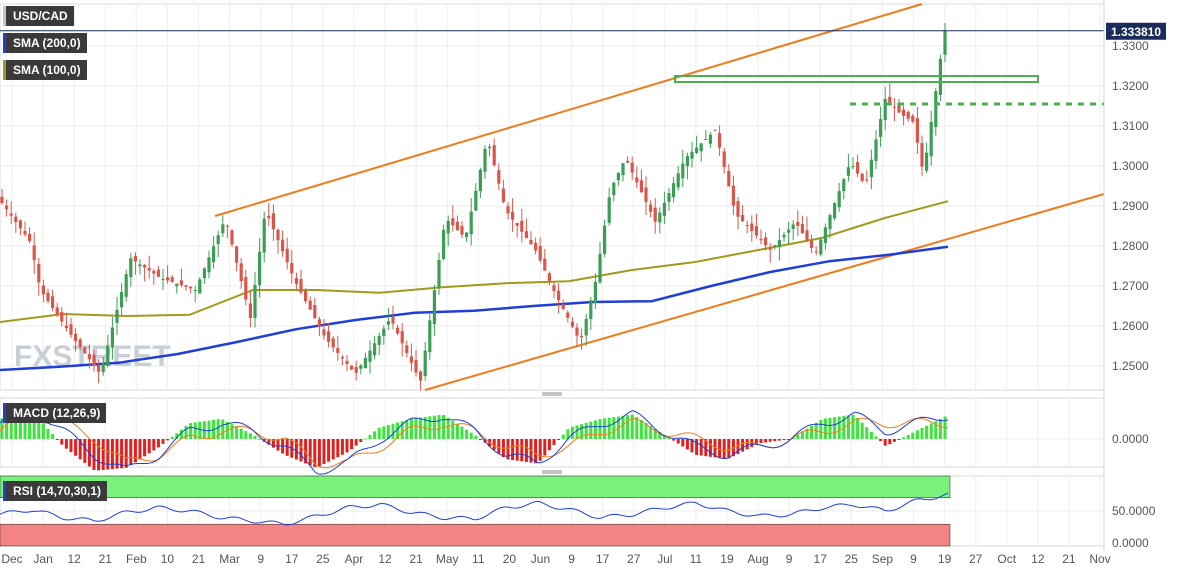  I want to click on x-tick-label: 12, so click(74, 559).